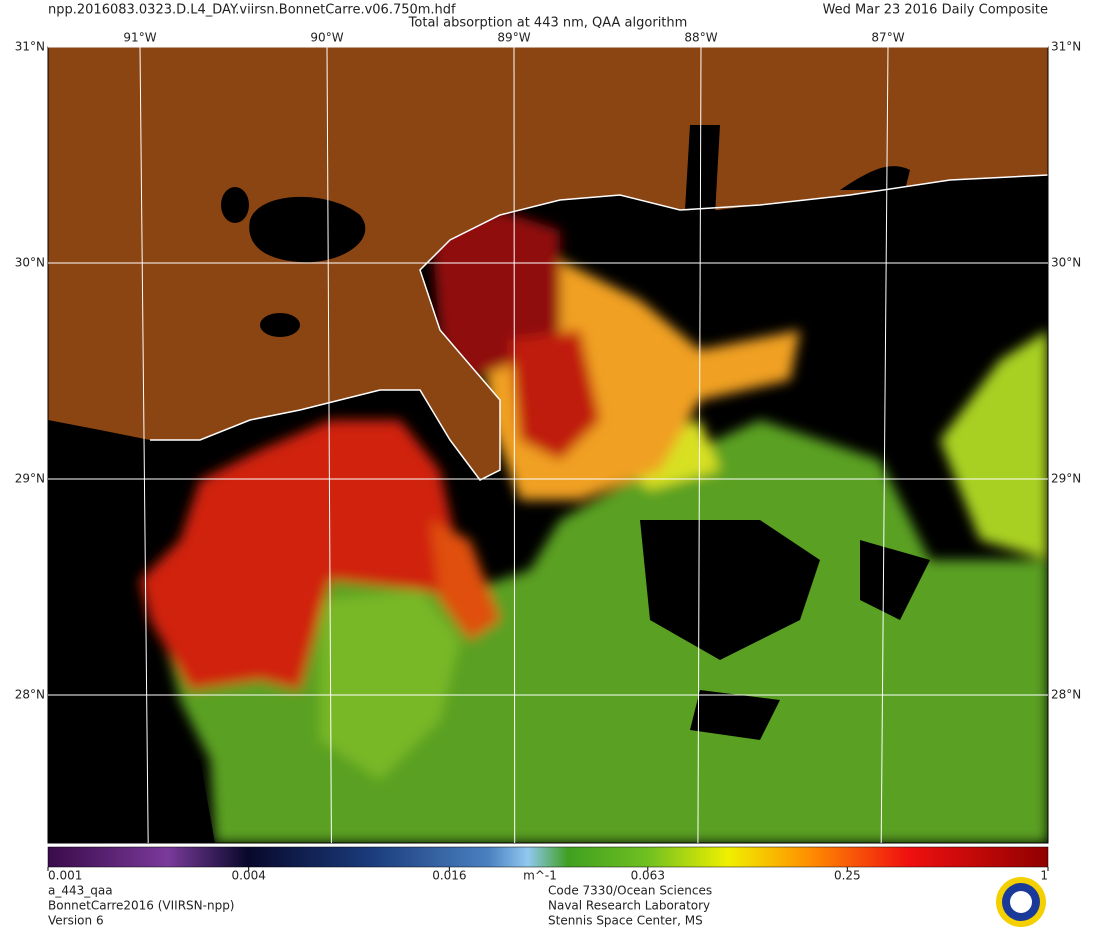  What do you see at coordinates (935, 10) in the screenshot?
I see `date: Wed Mar 23 2016 Daily Composite` at bounding box center [935, 10].